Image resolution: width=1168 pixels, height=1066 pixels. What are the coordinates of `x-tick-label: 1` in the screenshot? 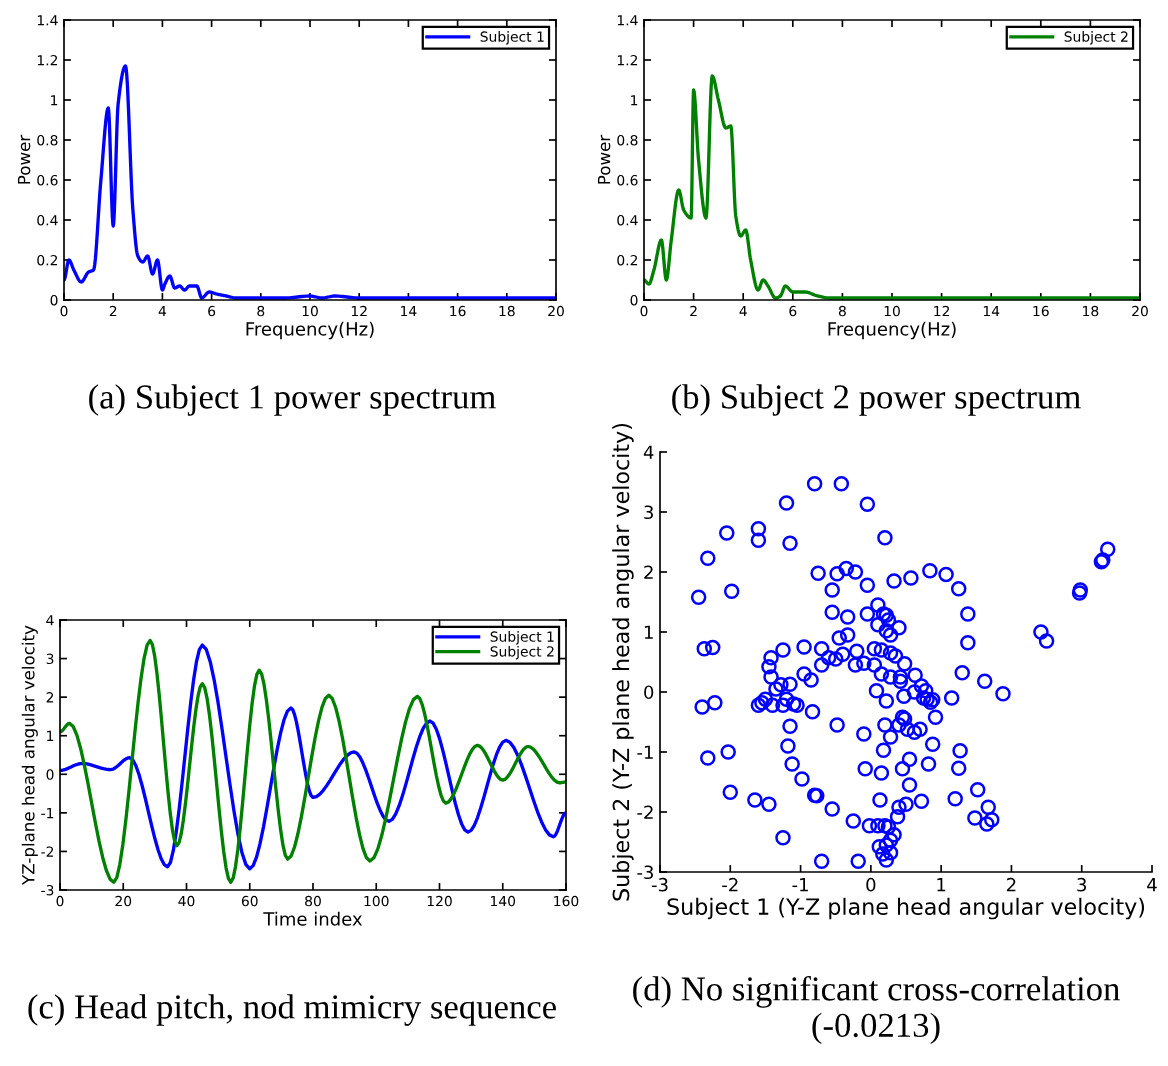 It's located at (941, 885).